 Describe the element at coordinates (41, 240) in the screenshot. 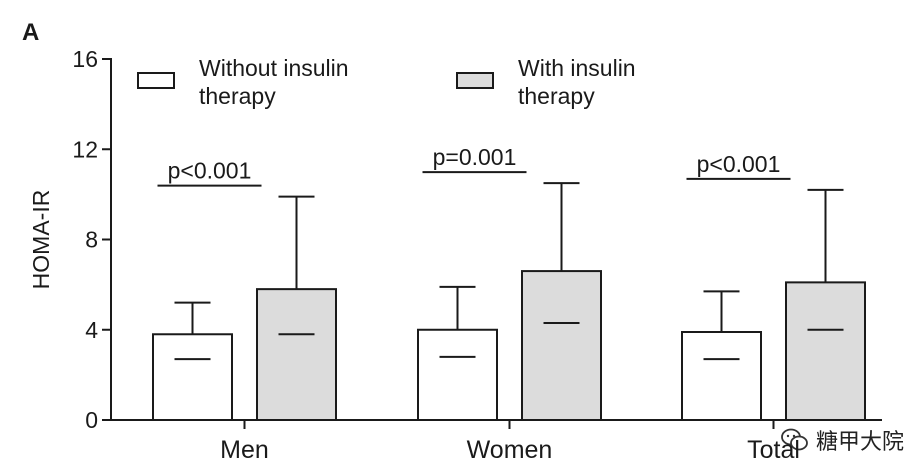

I see `y-axis-label: HOMA-IR` at that location.